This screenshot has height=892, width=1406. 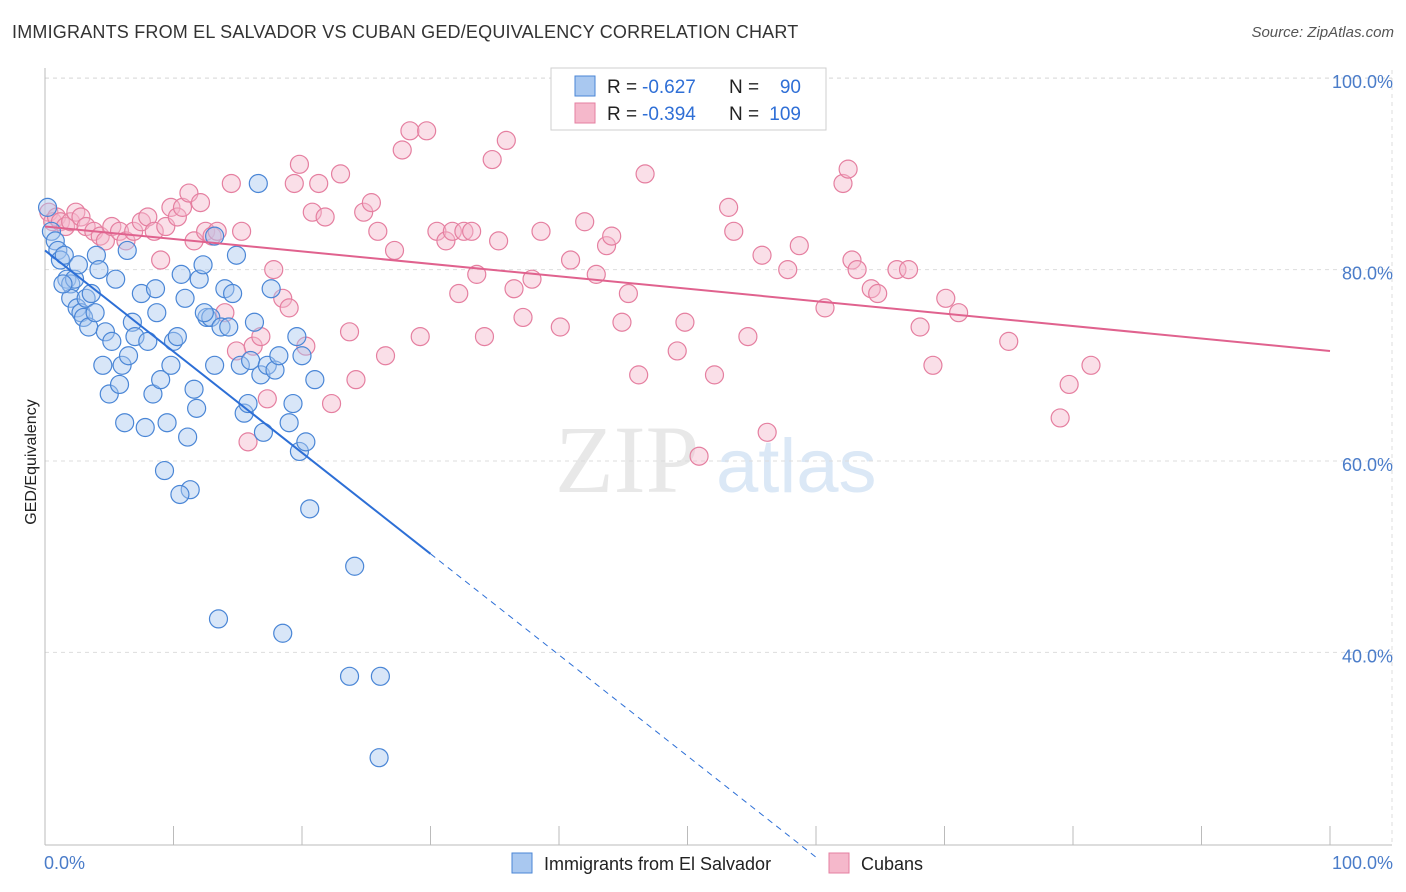 I want to click on trend-line-cubans, so click(x=687, y=288).